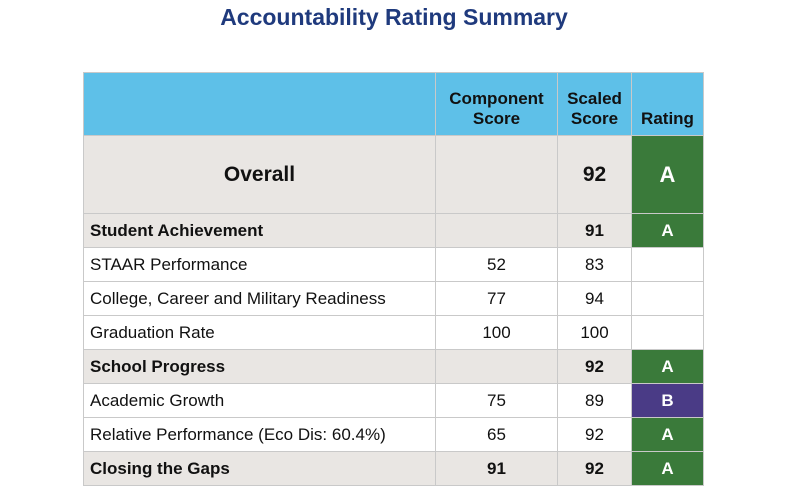  Describe the element at coordinates (259, 332) in the screenshot. I see `row-label: Graduation Rate` at that location.